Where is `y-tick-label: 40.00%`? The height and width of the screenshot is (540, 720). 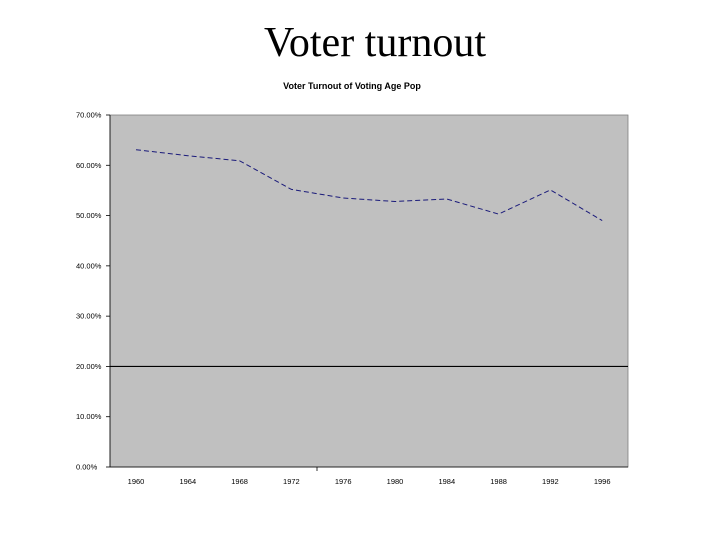 y-tick-label: 40.00% is located at coordinates (89, 265).